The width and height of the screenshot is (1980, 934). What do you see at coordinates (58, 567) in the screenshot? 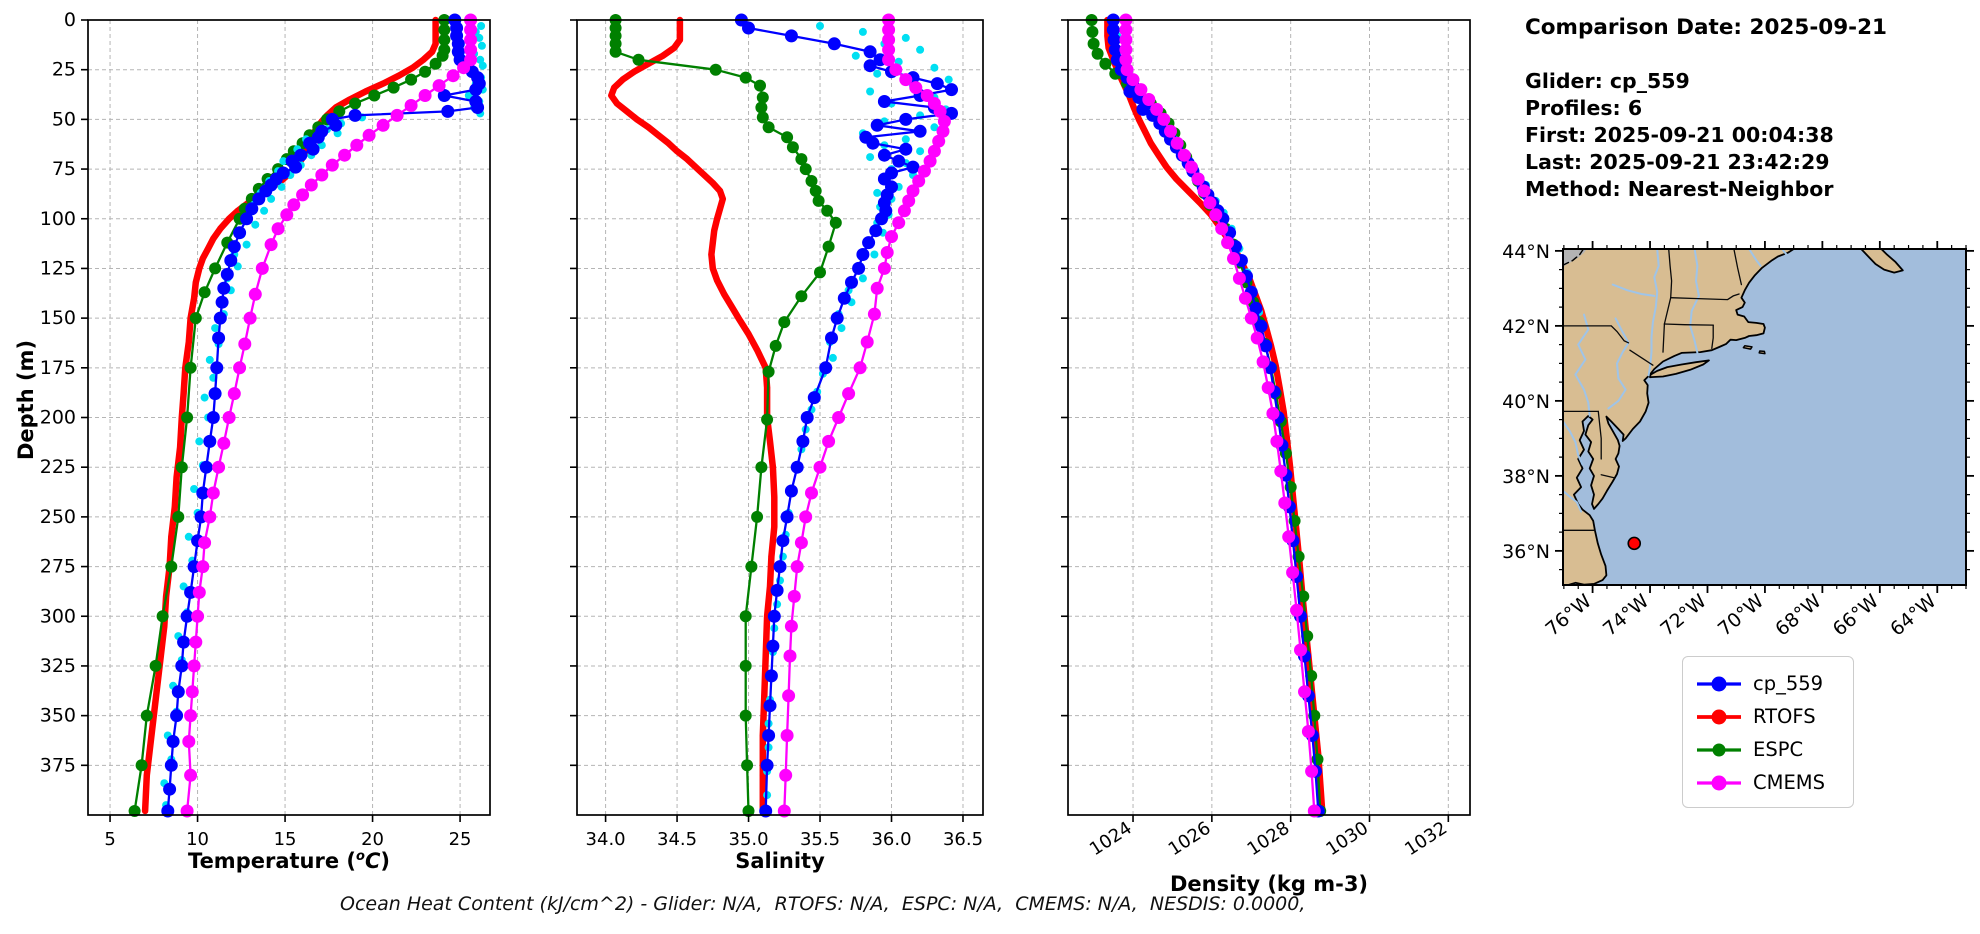
I see `depth-tick-label: 275` at bounding box center [58, 567].